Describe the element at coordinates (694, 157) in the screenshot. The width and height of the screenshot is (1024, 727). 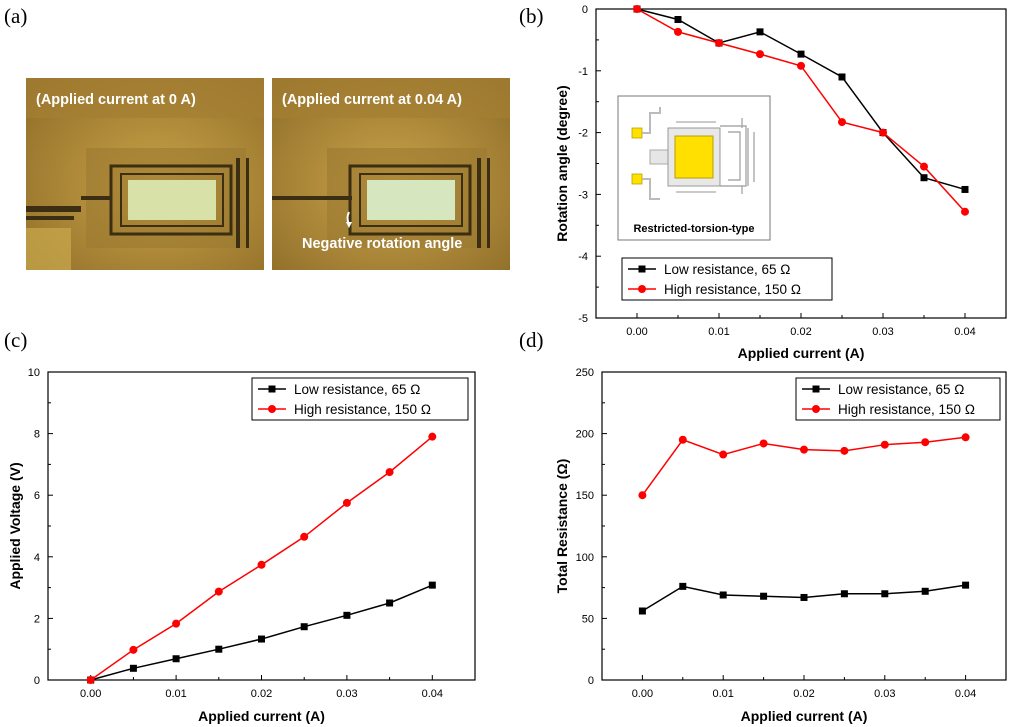
I see `inset-mirror` at that location.